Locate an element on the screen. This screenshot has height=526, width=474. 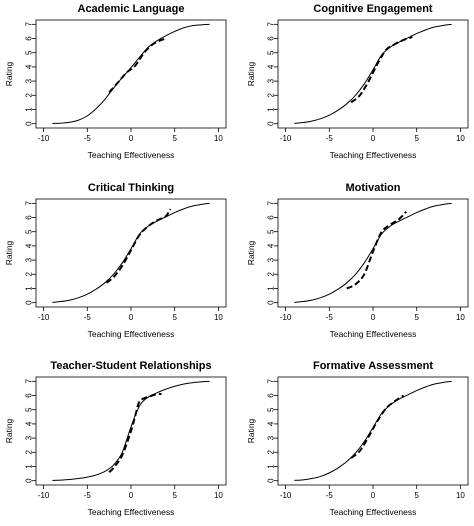
chart-title: Critical Thinking is located at coordinates (131, 188).